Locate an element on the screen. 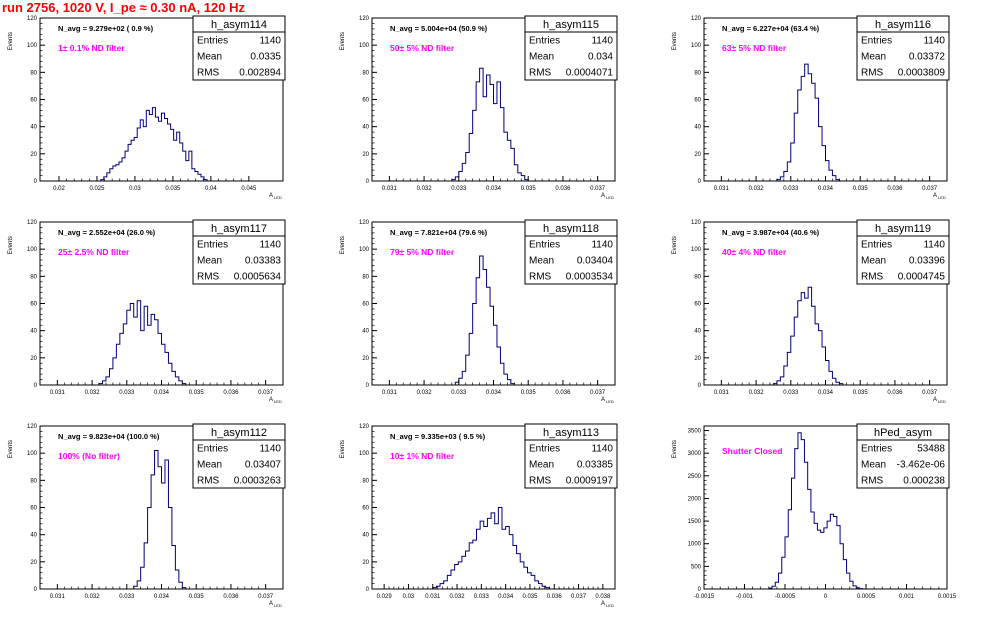 Image resolution: width=996 pixels, height=622 pixels. x-tick-label: 0.03 is located at coordinates (135, 189).